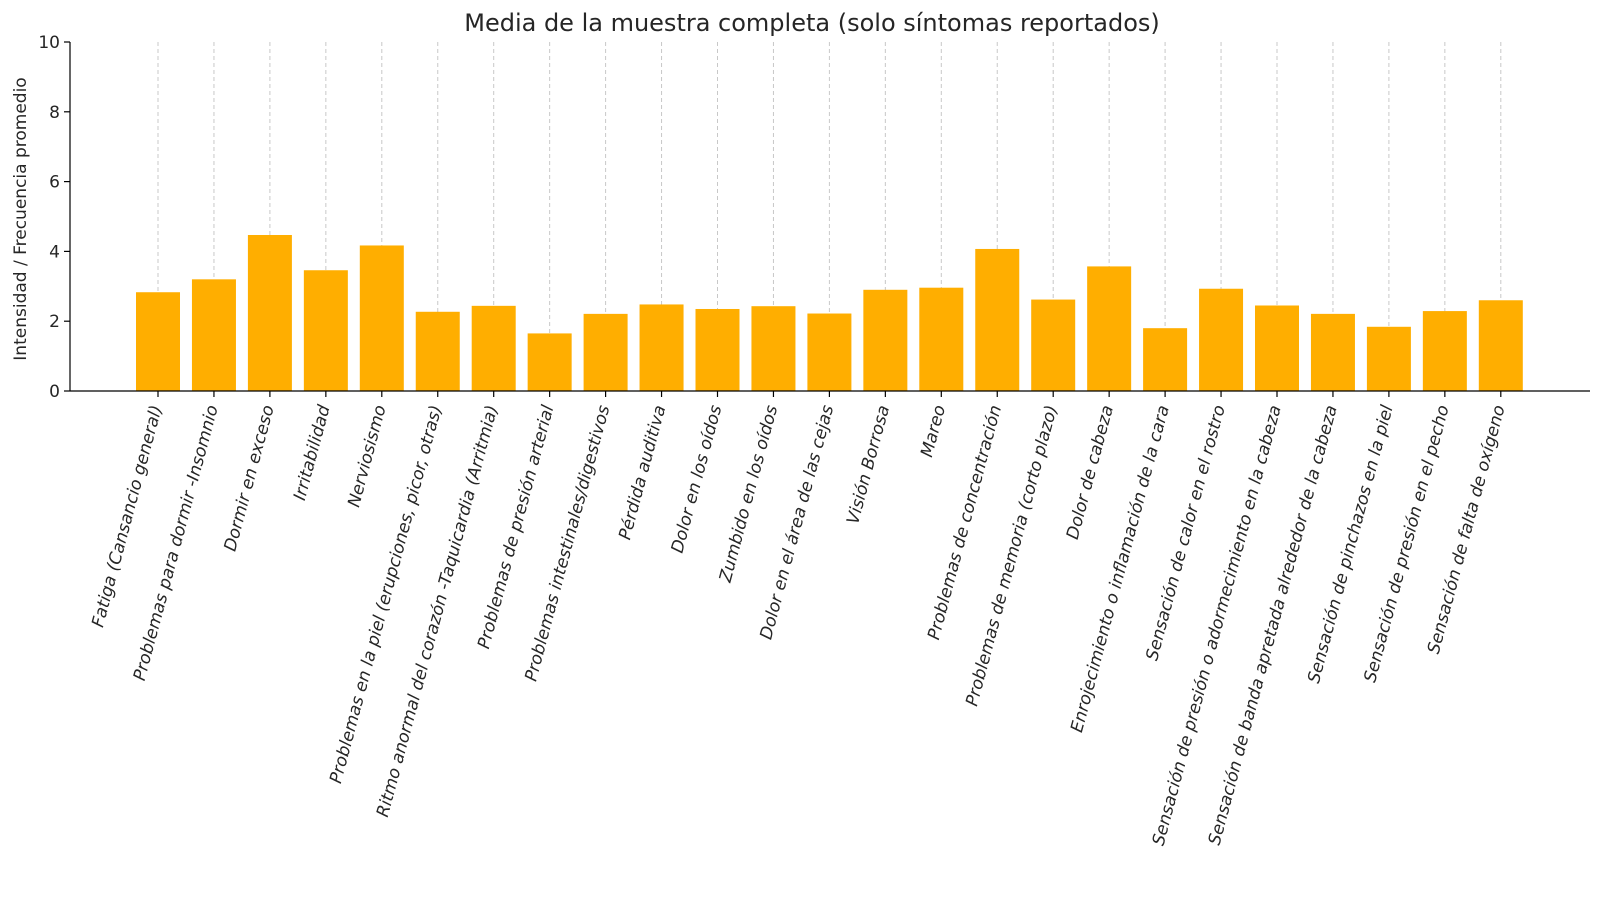  Describe the element at coordinates (21, 218) in the screenshot. I see `y-axis-label: Intensidad / Frecuencia promedio` at that location.